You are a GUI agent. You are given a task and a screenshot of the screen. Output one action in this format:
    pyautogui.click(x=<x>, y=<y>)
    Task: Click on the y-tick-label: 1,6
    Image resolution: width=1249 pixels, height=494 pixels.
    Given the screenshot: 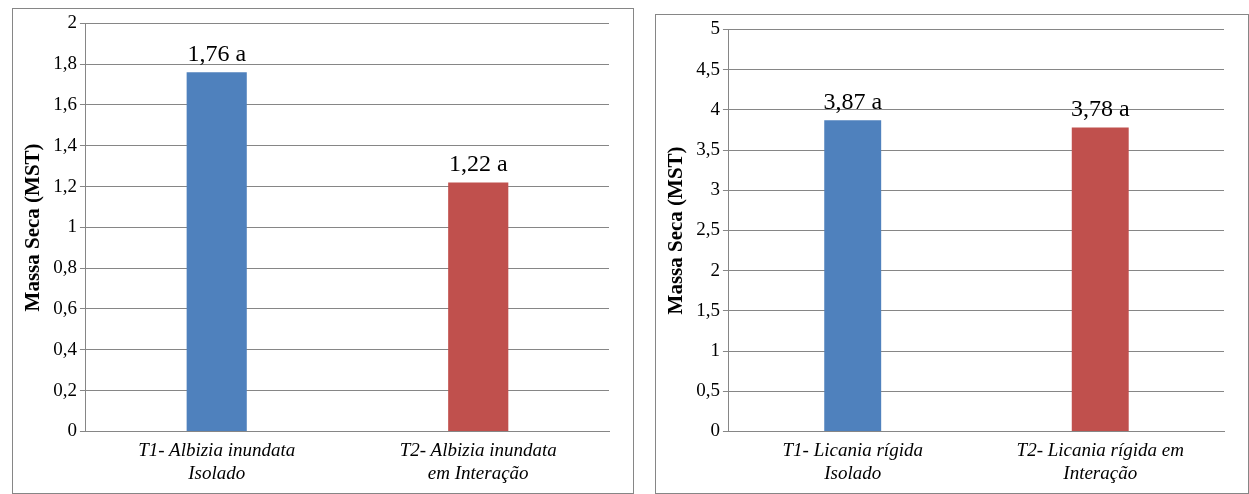 What is the action you would take?
    pyautogui.click(x=65, y=103)
    